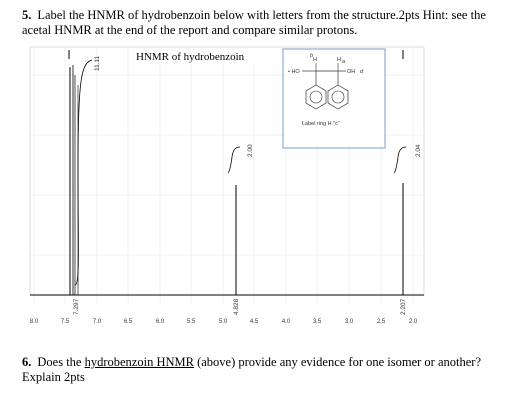 Image resolution: width=510 pixels, height=409 pixels. What do you see at coordinates (343, 62) in the screenshot?
I see `methine-h-right-letter: a` at bounding box center [343, 62].